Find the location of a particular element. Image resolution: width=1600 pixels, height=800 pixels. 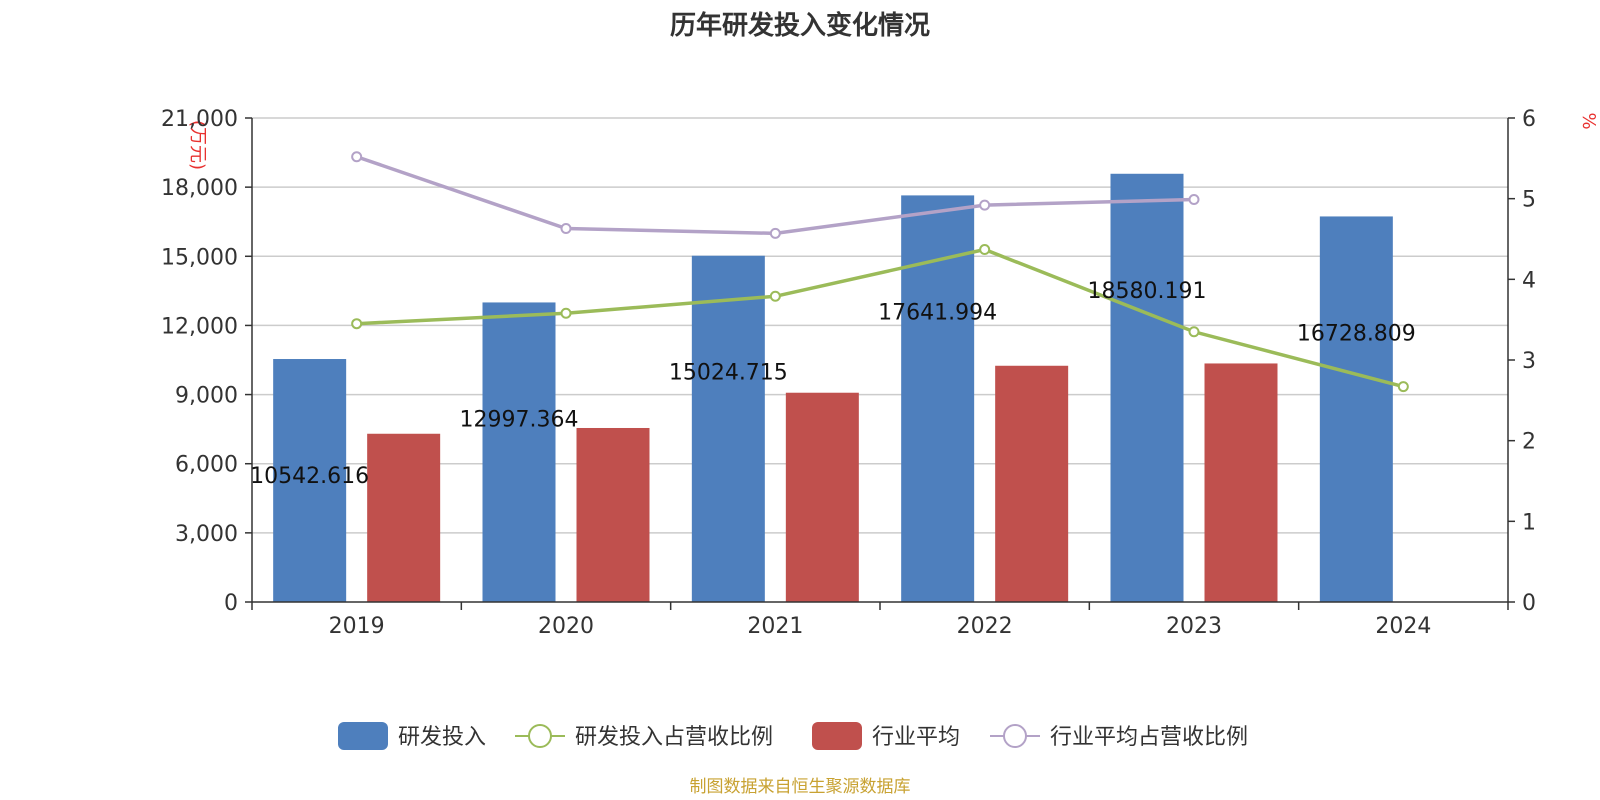

left-tick-label: 9,000 is located at coordinates (206, 396).